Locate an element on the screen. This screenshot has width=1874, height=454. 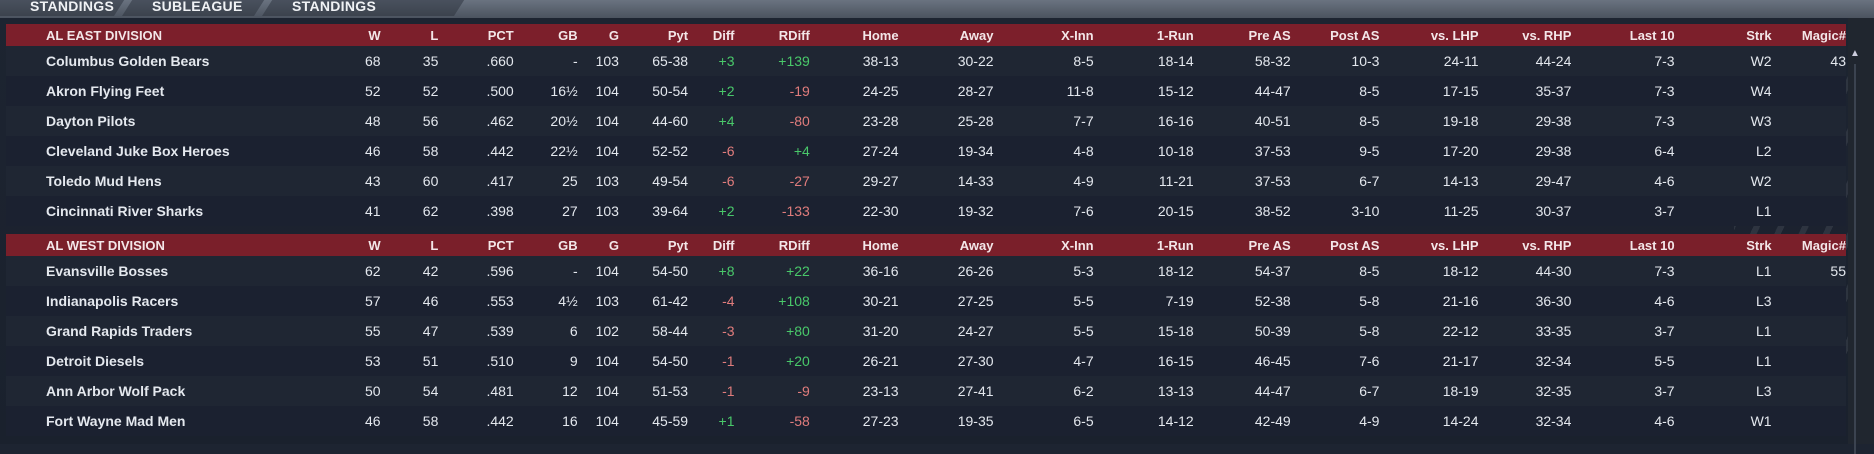
tab-by-subleague: BY SUBLEAGUE is located at coordinates (195, 8).